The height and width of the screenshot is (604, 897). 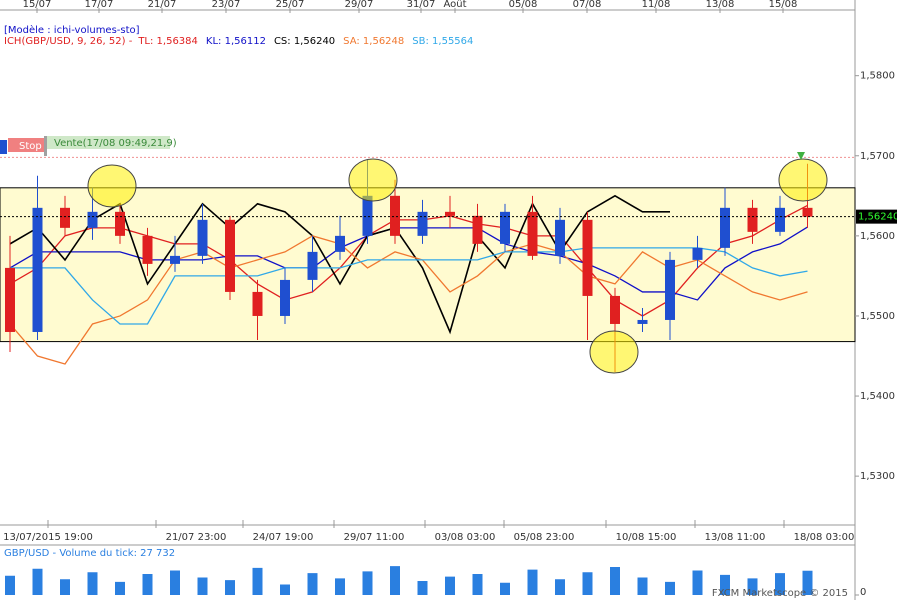 What do you see at coordinates (115, 143) in the screenshot?
I see `signal-label: Vente(17/08 09:49,21,9)` at bounding box center [115, 143].